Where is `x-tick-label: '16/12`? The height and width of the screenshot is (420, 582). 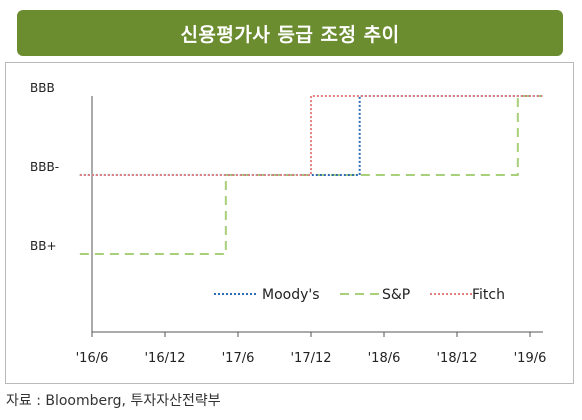
x-tick-label: '16/12 is located at coordinates (164, 358).